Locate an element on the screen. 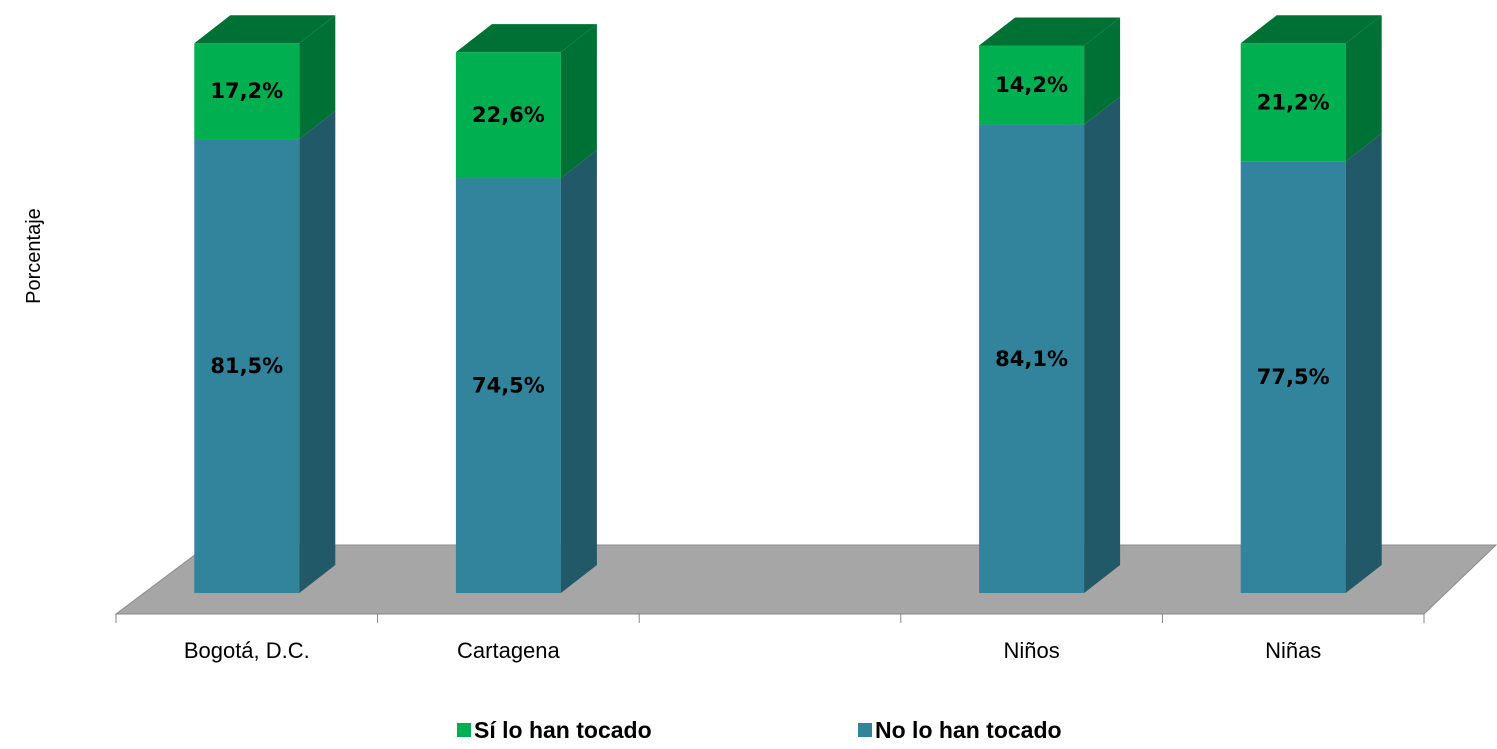 The height and width of the screenshot is (749, 1497). legend-label-no-lo-han-tocado: No lo han tocado is located at coordinates (968, 730).